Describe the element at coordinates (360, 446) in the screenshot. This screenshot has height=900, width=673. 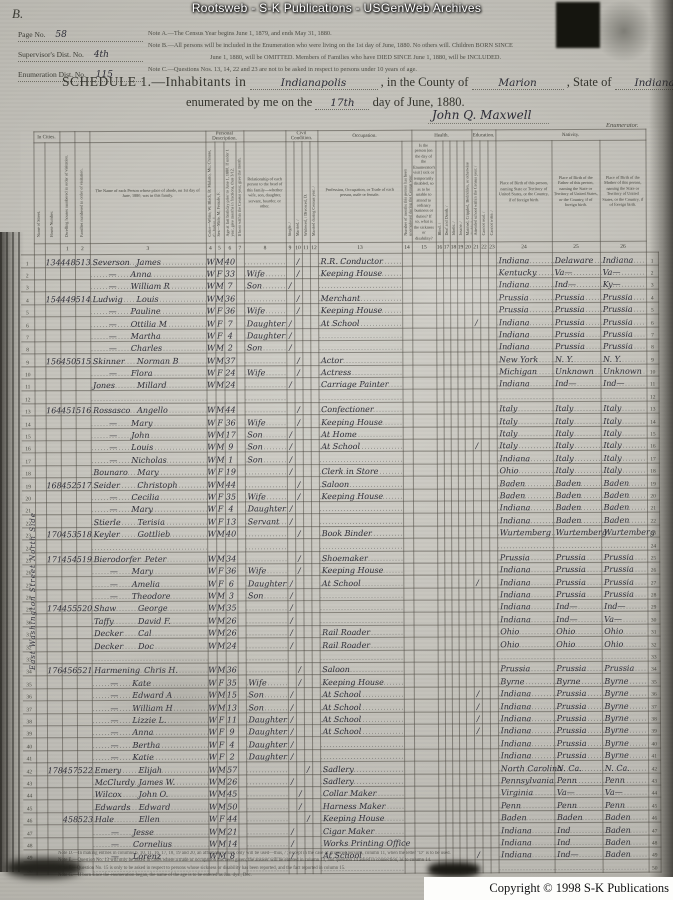
I see `cell-oc: At School` at that location.